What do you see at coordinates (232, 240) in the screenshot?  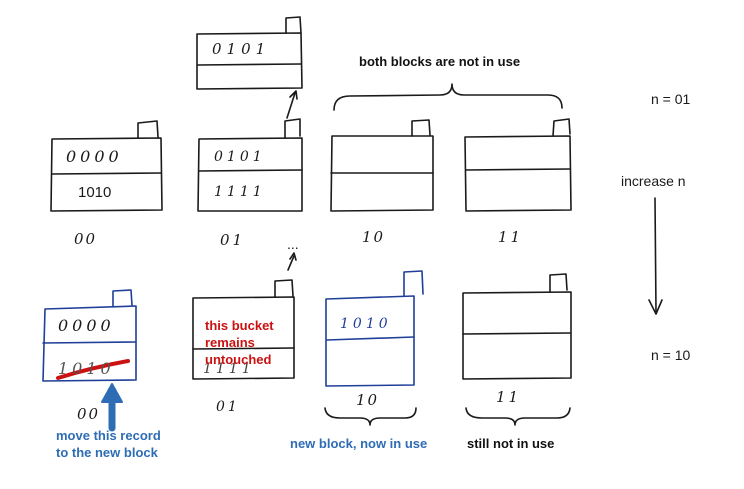 I see `top-label-01: 01` at bounding box center [232, 240].